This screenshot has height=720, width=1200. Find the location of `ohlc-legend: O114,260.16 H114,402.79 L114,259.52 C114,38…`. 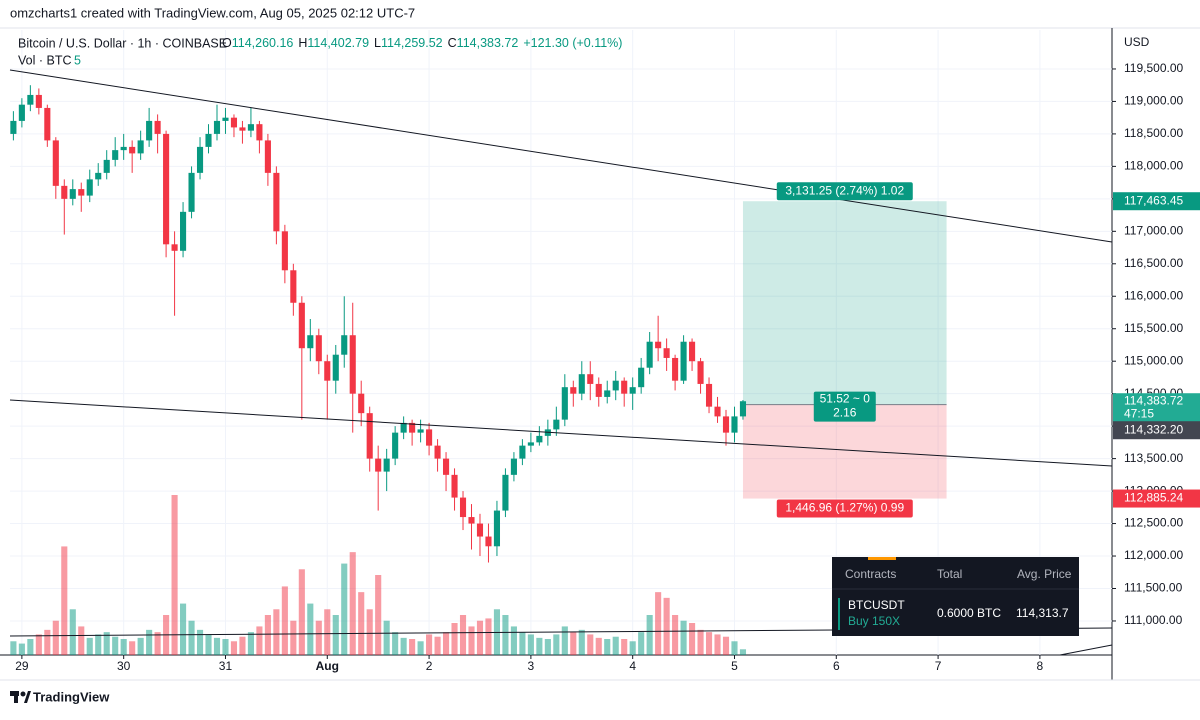

ohlc-legend: O114,260.16 H114,402.79 L114,259.52 C114,38… is located at coordinates (422, 43).